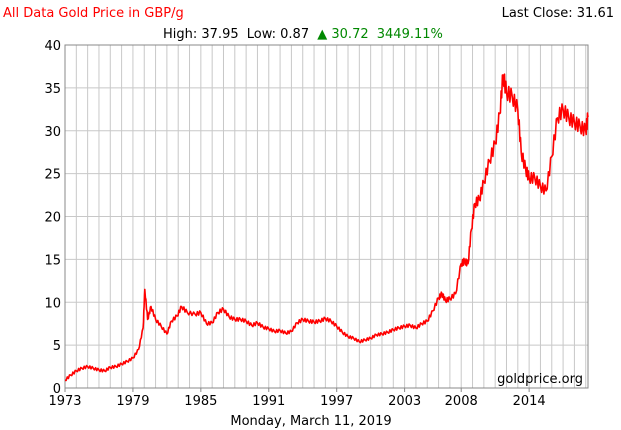 The image size is (621, 430). Describe the element at coordinates (529, 401) in the screenshot. I see `x-tick-label-2014: 2014` at that location.